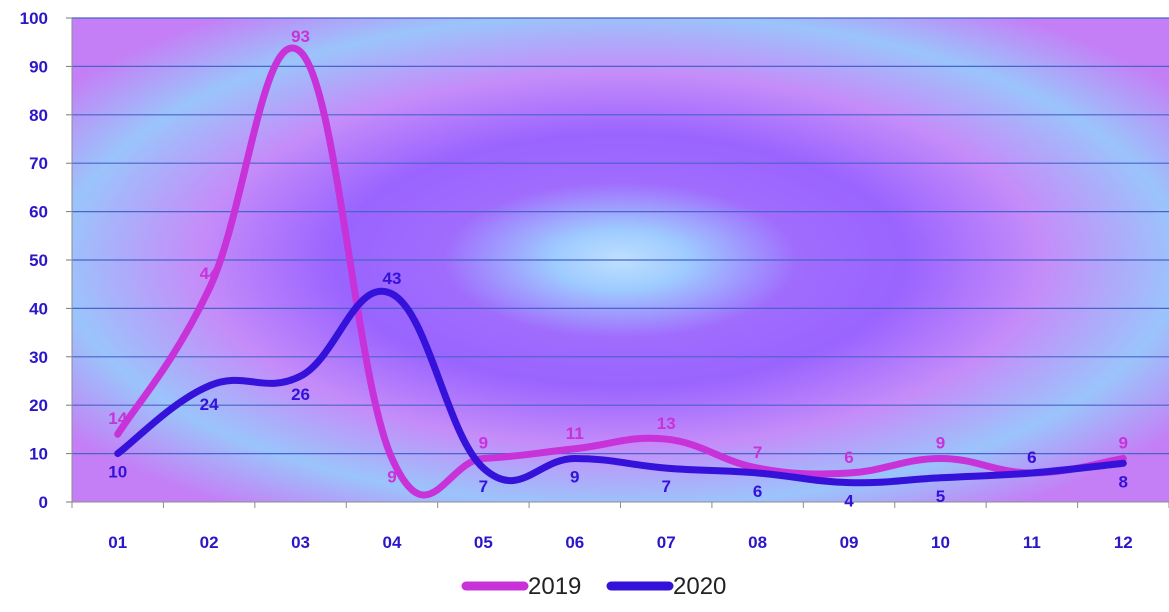 The image size is (1169, 612). What do you see at coordinates (666, 423) in the screenshot?
I see `data-label-2019: 13` at bounding box center [666, 423].